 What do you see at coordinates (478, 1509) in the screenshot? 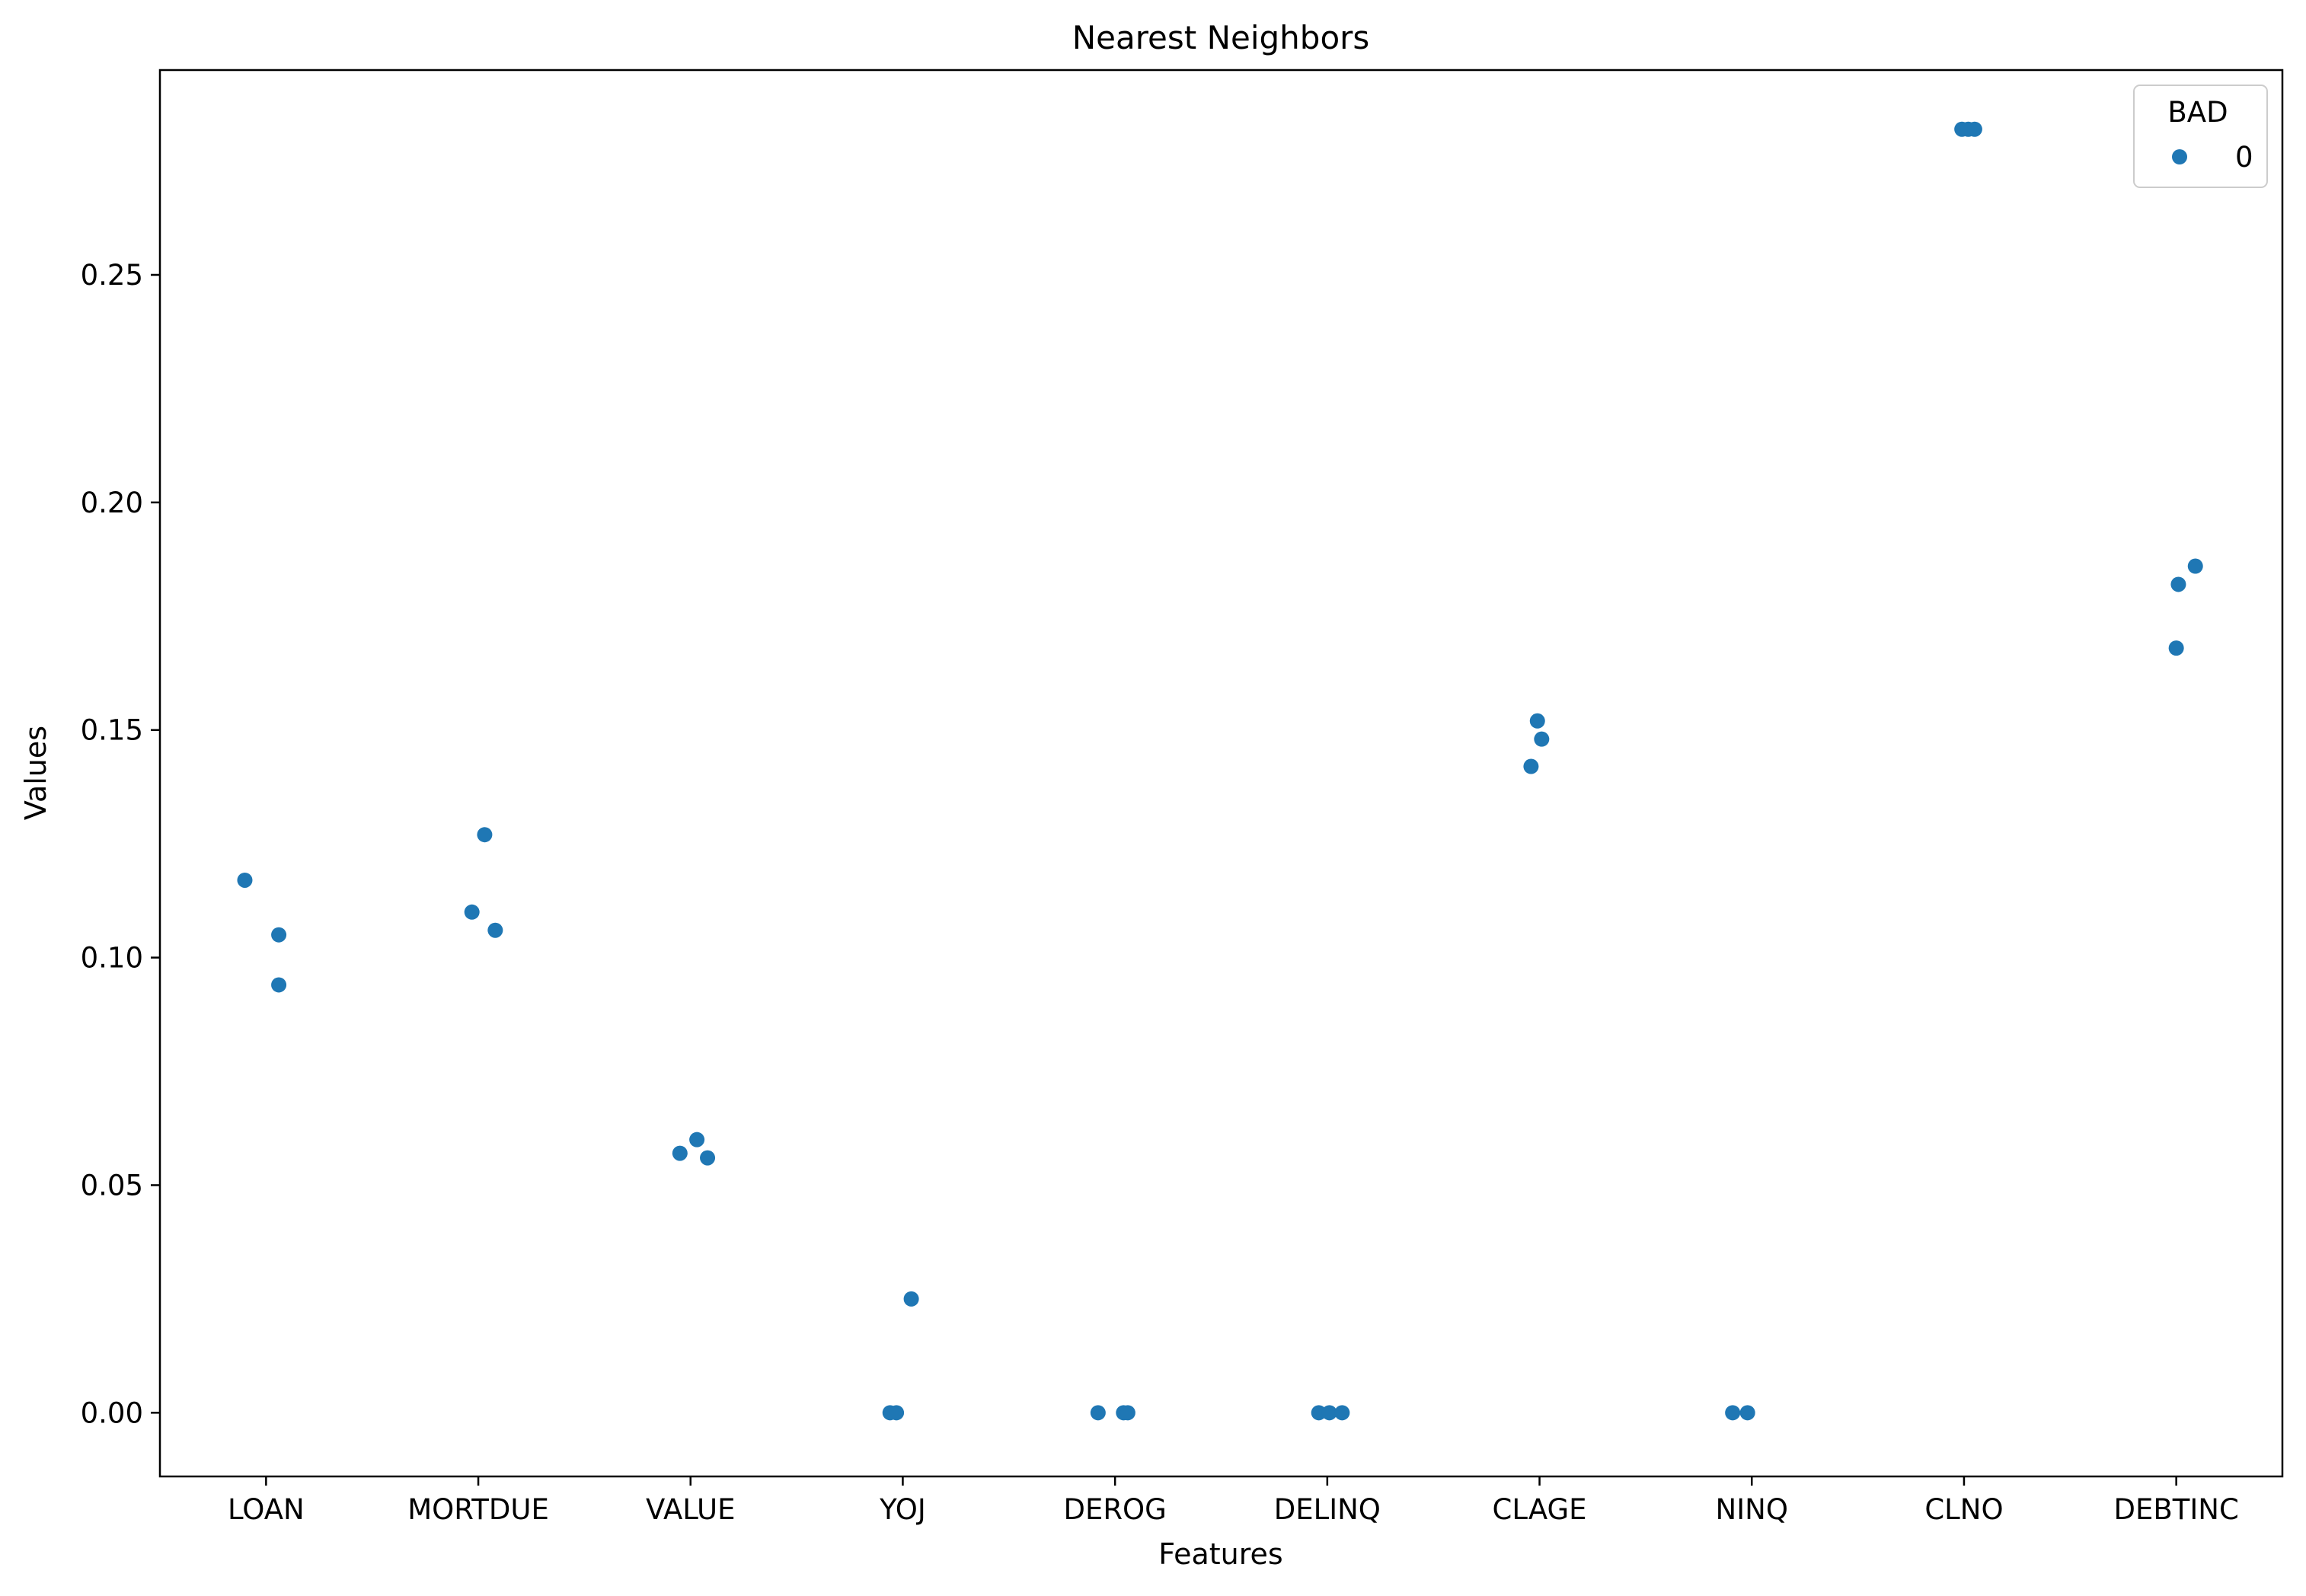
I see `x-tick-label: MORTDUE` at bounding box center [478, 1509].